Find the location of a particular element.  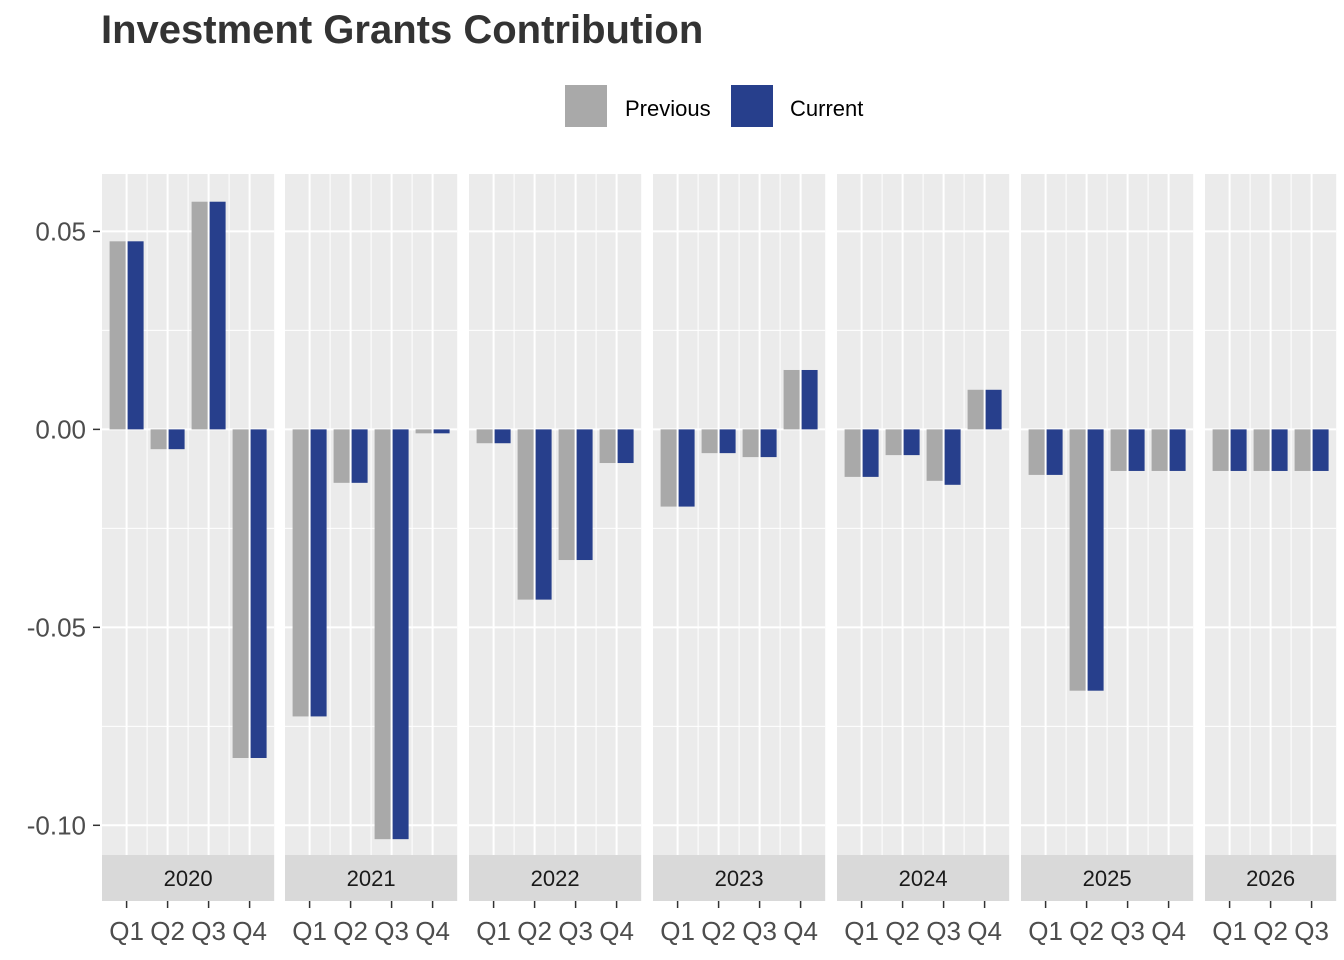

y-tick-label: -0.05 is located at coordinates (56, 627).